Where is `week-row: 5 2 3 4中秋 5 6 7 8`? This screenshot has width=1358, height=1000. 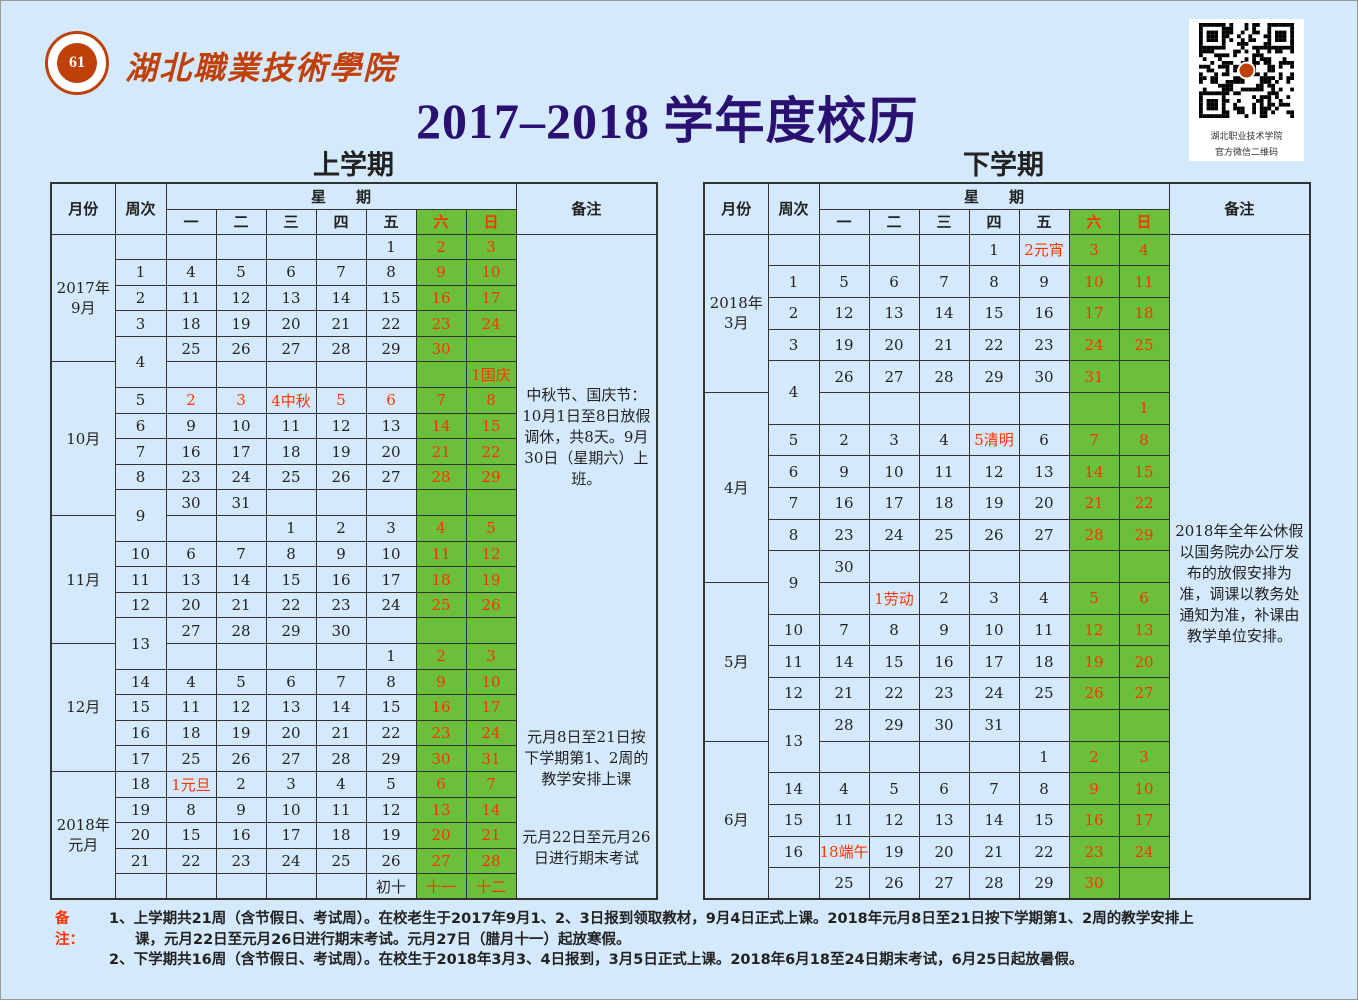 week-row: 5 2 3 4中秋 5 6 7 8 is located at coordinates (354, 400).